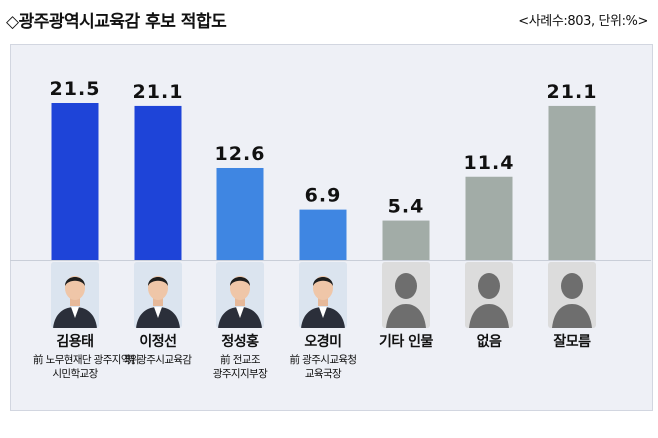 The image size is (658, 438). I want to click on sample-note: <사례수:803, 단위:%>, so click(583, 21).